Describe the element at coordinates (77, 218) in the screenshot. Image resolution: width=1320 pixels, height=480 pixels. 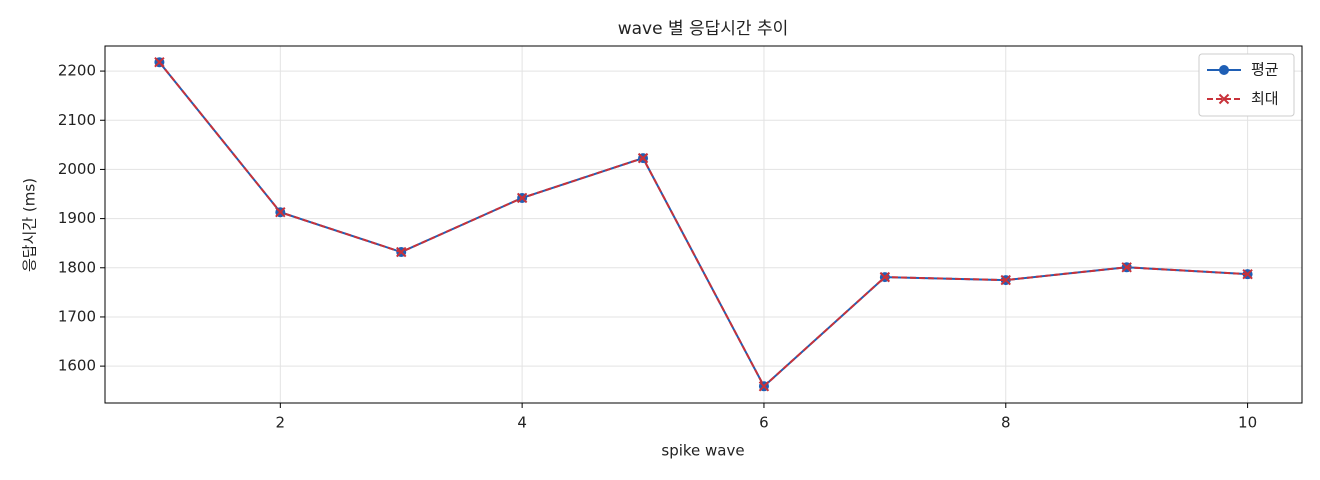
I see `y-tick-label: 1900` at that location.